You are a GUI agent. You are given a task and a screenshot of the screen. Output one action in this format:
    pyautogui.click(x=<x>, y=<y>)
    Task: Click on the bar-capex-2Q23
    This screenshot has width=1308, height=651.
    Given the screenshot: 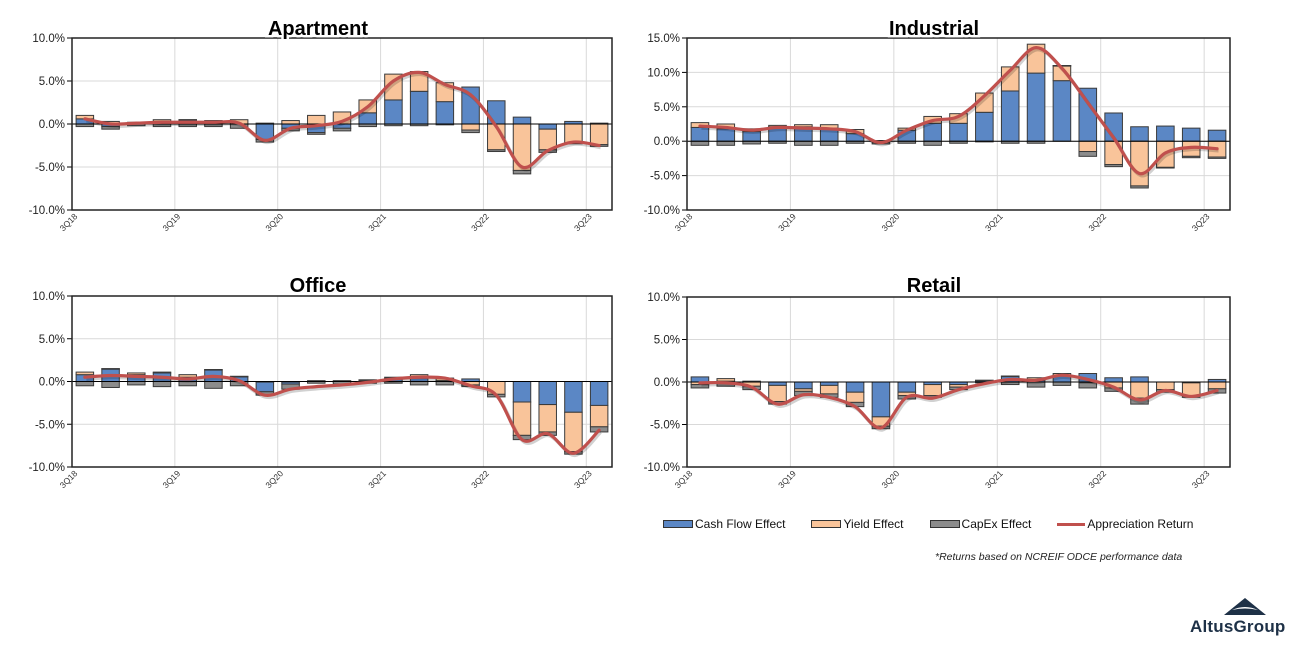 What is the action you would take?
    pyautogui.click(x=1191, y=157)
    